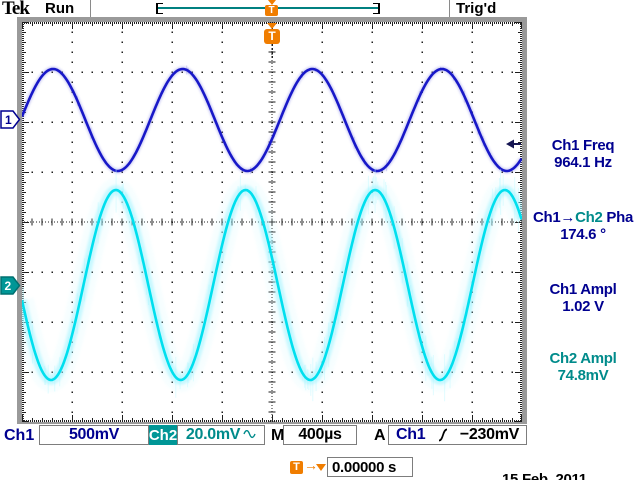 The width and height of the screenshot is (640, 480). What do you see at coordinates (411, 434) in the screenshot?
I see `trigger-source: Ch1` at bounding box center [411, 434].